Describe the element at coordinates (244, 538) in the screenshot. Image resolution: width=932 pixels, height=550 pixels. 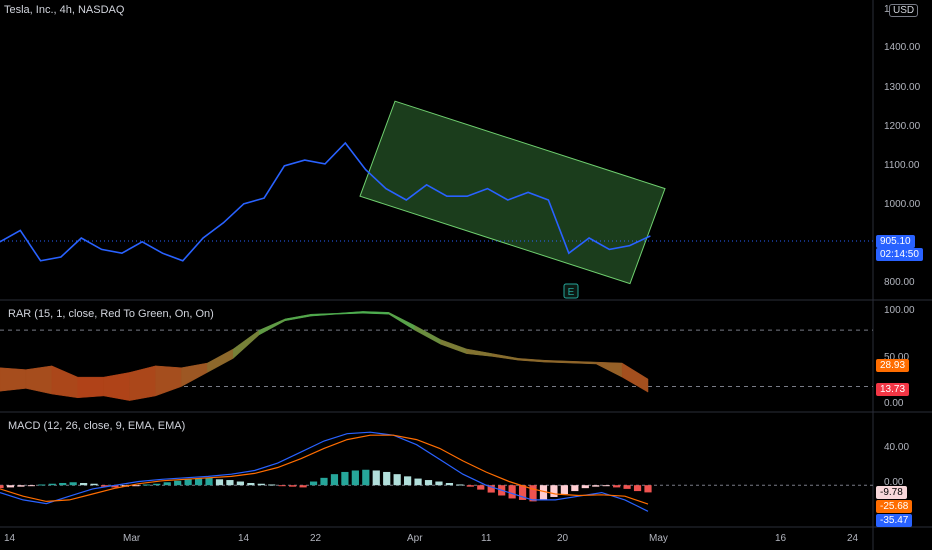
I see `time-tick-14-mar: 14` at that location.